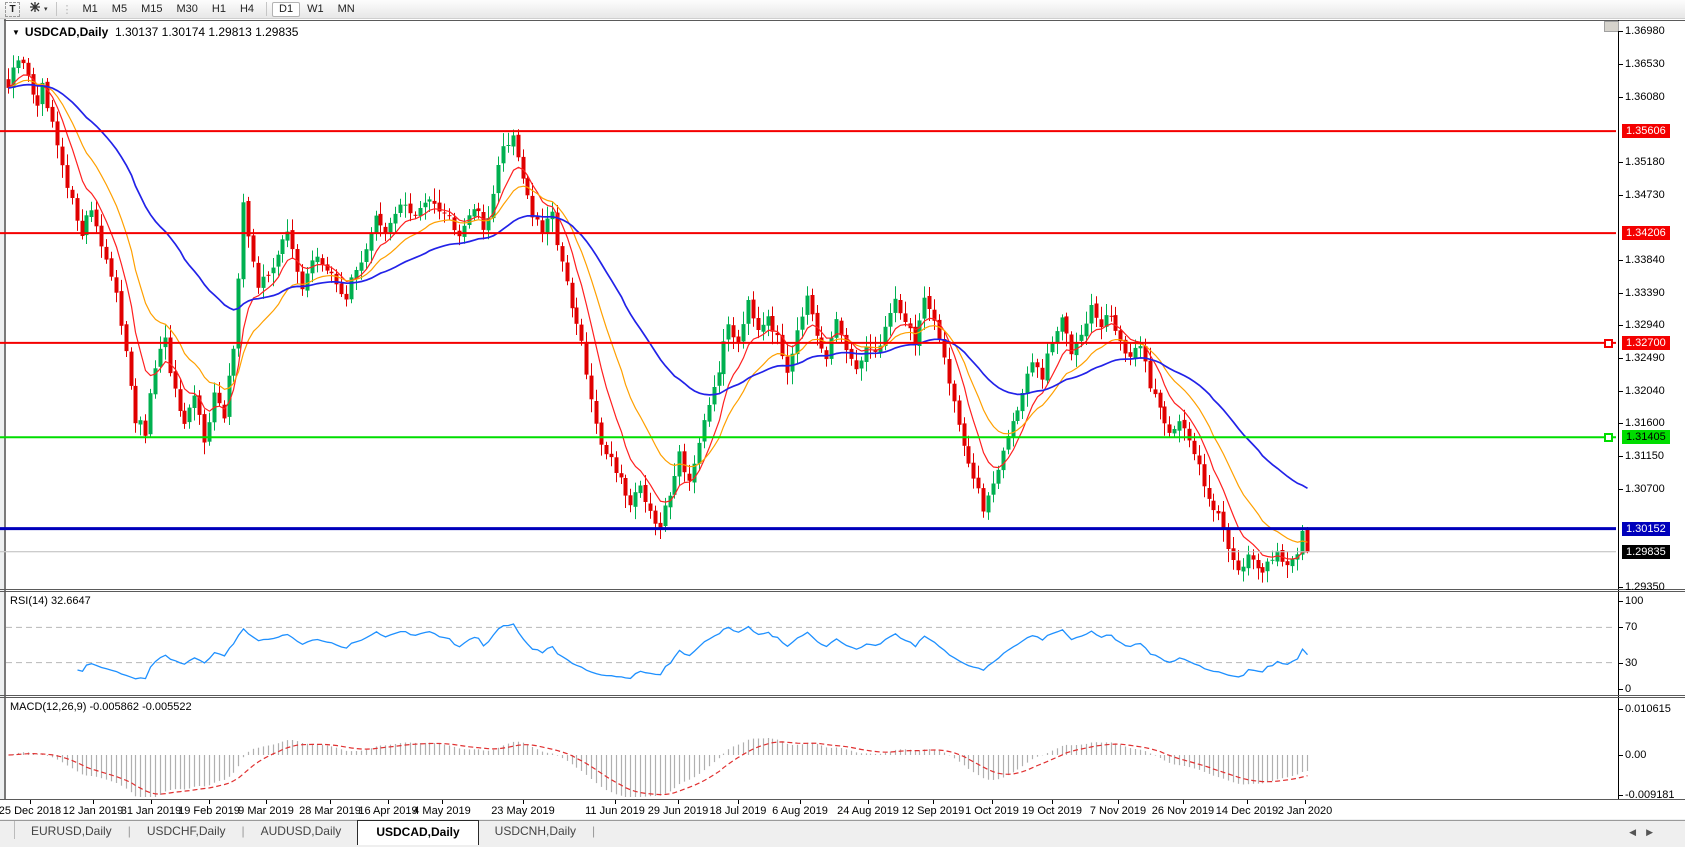 The image size is (1685, 847). What do you see at coordinates (1645, 358) in the screenshot?
I see `price-tick-label: 1.32490` at bounding box center [1645, 358].